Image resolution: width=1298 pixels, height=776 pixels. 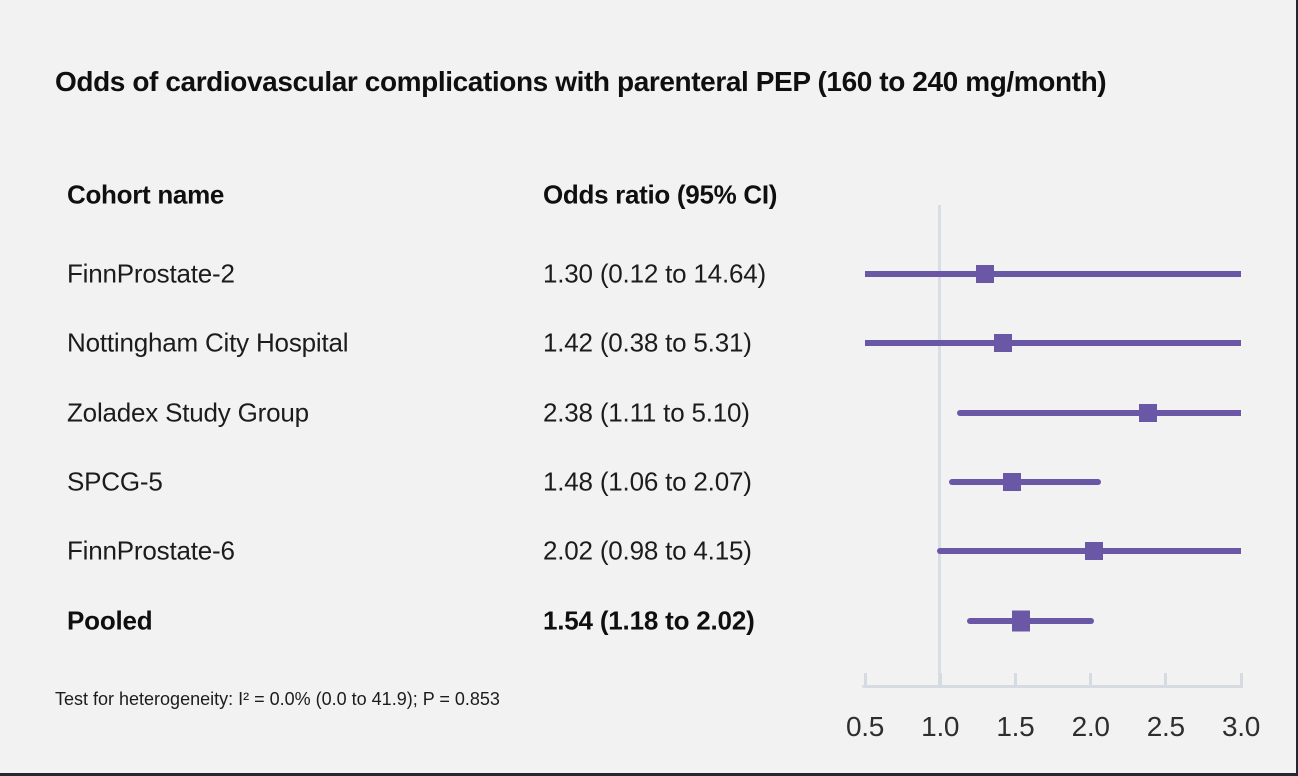 I want to click on cohort-label: Zoladex Study Group, so click(x=188, y=412).